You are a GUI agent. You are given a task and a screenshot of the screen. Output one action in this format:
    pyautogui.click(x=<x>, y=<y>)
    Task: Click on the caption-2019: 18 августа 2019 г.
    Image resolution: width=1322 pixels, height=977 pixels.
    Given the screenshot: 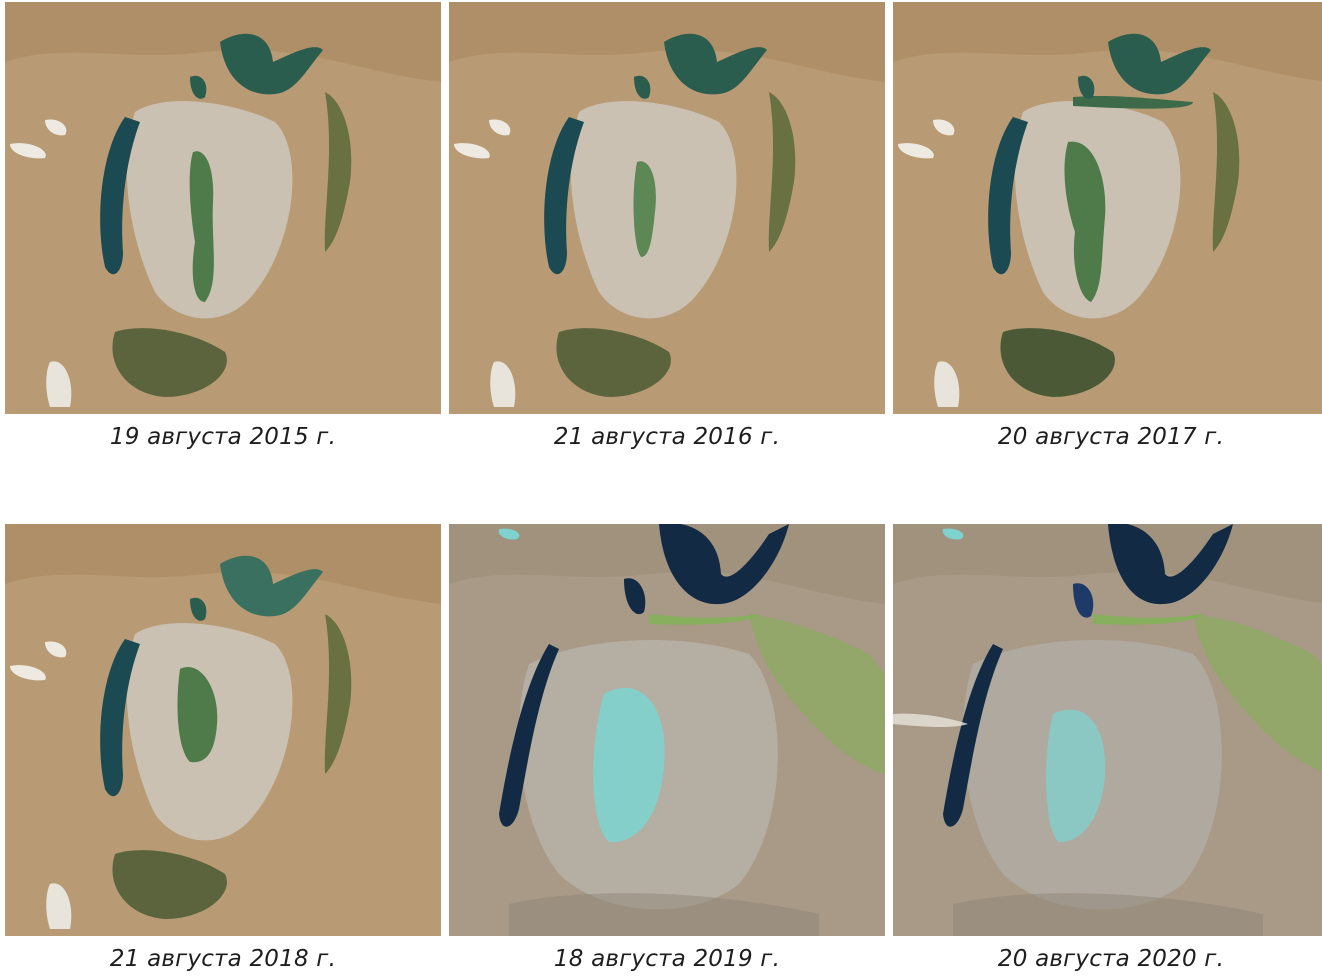 What is the action you would take?
    pyautogui.click(x=667, y=959)
    